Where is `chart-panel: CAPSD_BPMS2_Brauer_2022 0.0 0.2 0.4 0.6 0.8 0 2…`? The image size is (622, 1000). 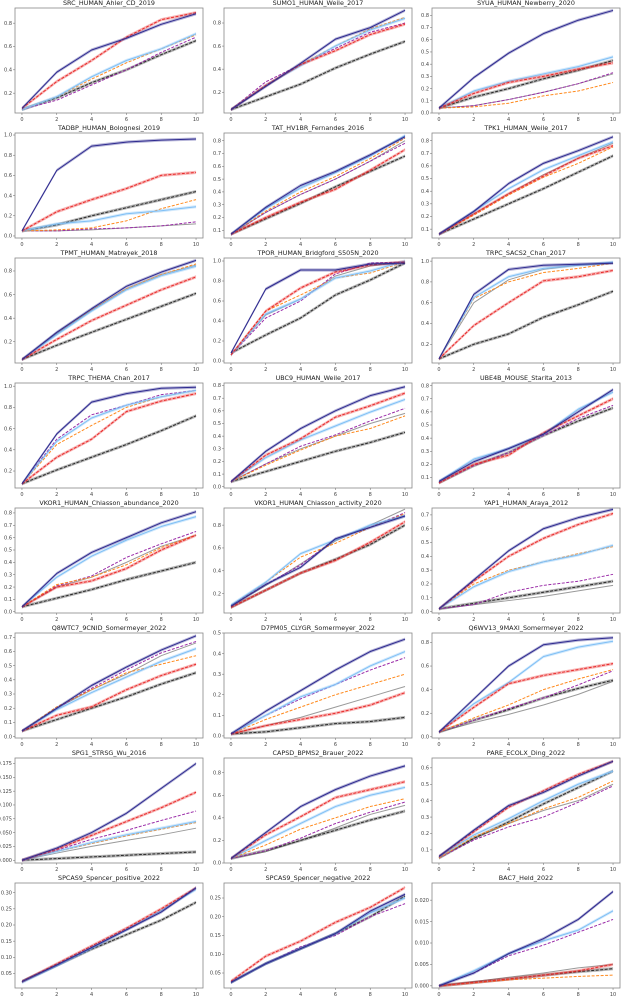 chart-panel: CAPSD_BPMS2_Brauer_2022 0.0 0.2 0.4 0.6 0.8 0 2… is located at coordinates (313, 812).